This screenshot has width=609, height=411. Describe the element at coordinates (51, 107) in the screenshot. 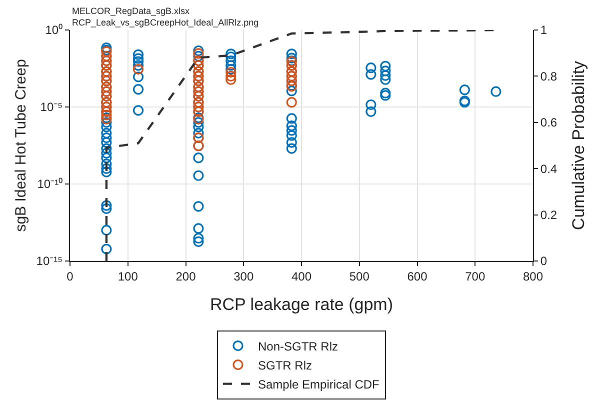

I see `y-tick-label: 10⁻⁵` at that location.